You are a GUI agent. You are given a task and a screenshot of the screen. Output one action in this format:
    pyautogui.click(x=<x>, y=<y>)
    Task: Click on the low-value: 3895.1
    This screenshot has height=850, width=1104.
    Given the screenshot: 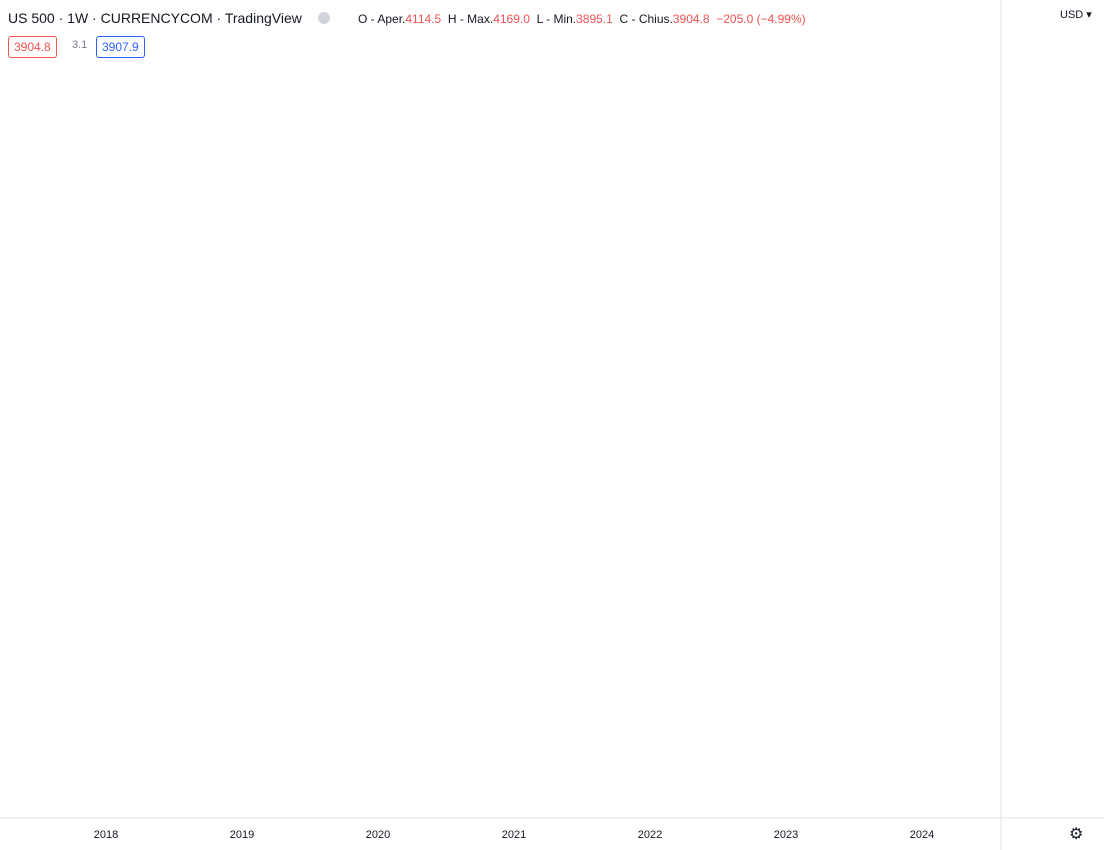 What is the action you would take?
    pyautogui.click(x=594, y=19)
    